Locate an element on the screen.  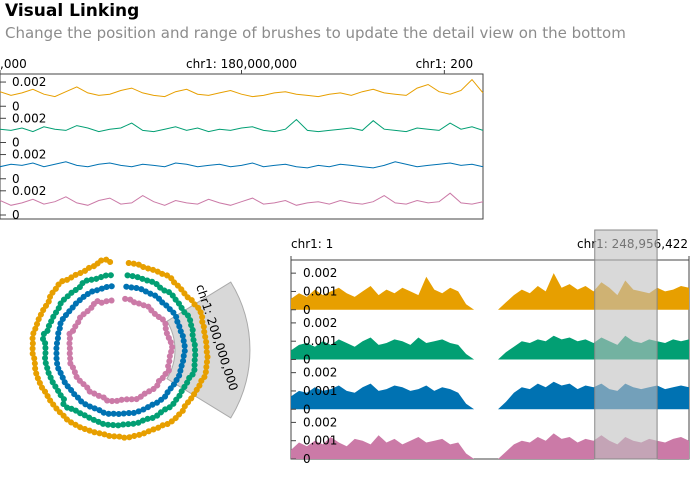
top-x-tick-label: chr1: 200 is located at coordinates (445, 64).